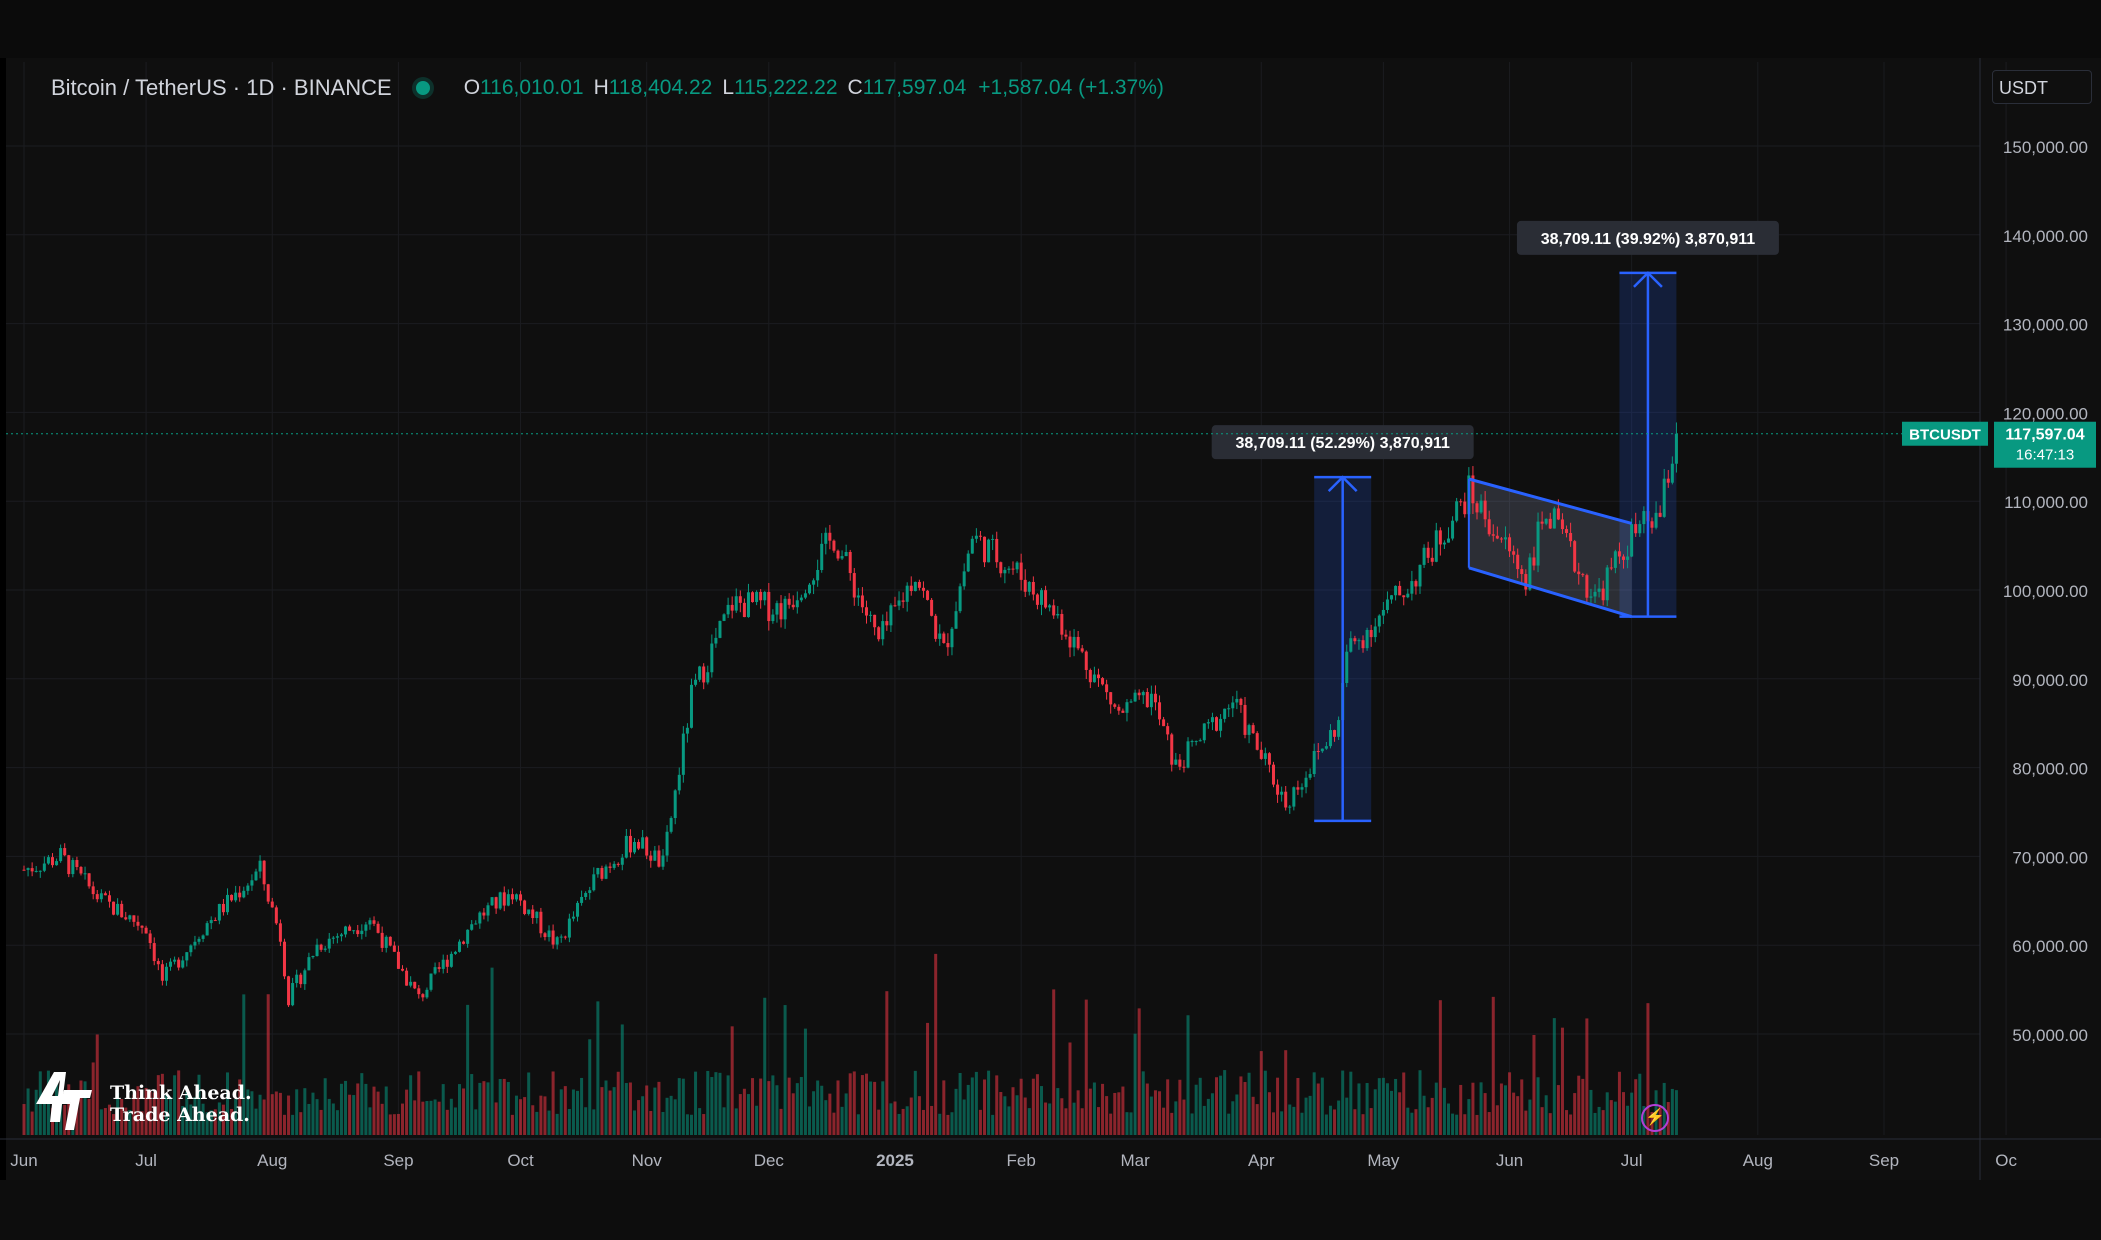 The height and width of the screenshot is (1240, 2101). Describe the element at coordinates (146, 1160) in the screenshot. I see `x-tick-label: Jul` at that location.